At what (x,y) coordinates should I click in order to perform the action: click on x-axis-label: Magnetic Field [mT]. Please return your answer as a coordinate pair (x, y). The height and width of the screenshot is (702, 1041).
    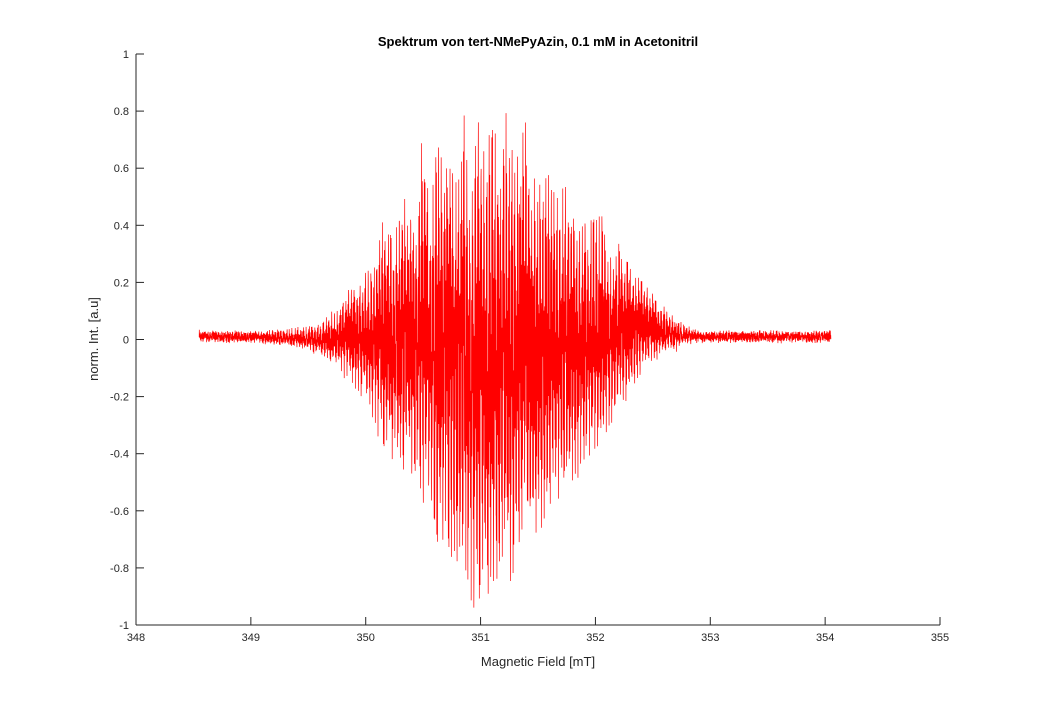
    Looking at the image, I should click on (538, 661).